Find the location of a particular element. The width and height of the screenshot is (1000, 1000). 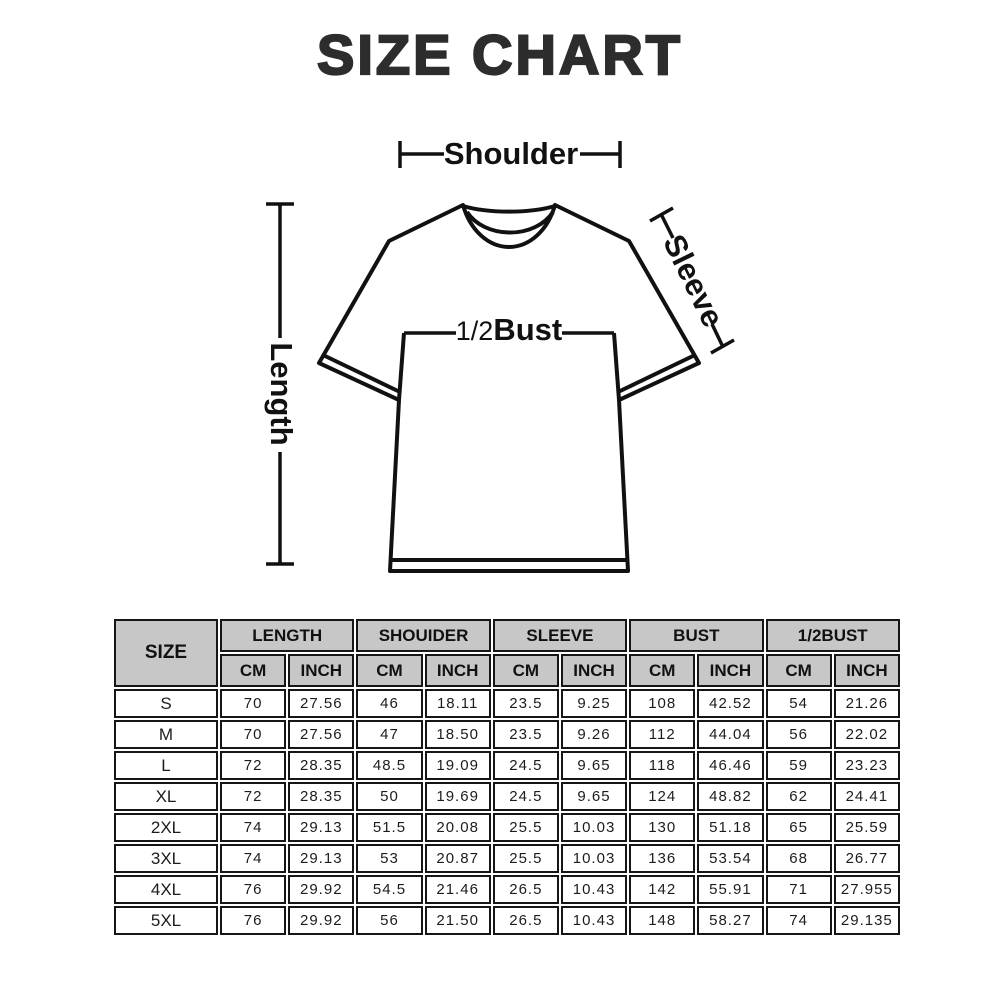

half-bust-label: 1/2Bust is located at coordinates (509, 330).